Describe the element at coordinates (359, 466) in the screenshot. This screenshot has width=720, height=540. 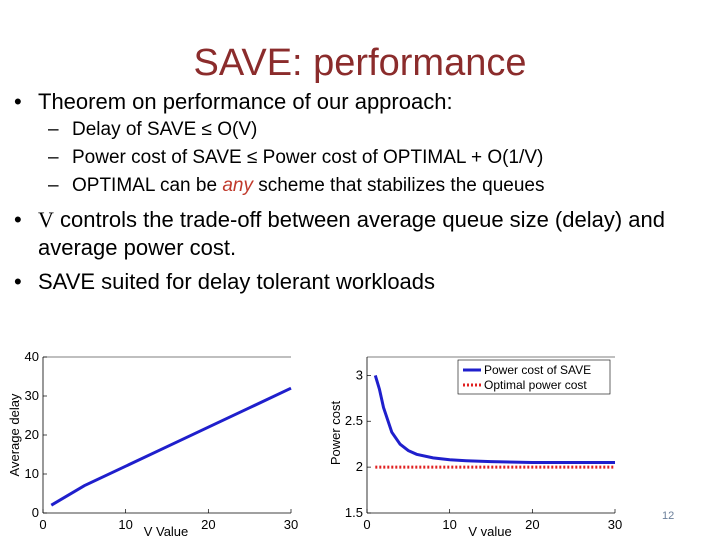
I see `chart-power-cost-y-tick-label: 2` at that location.